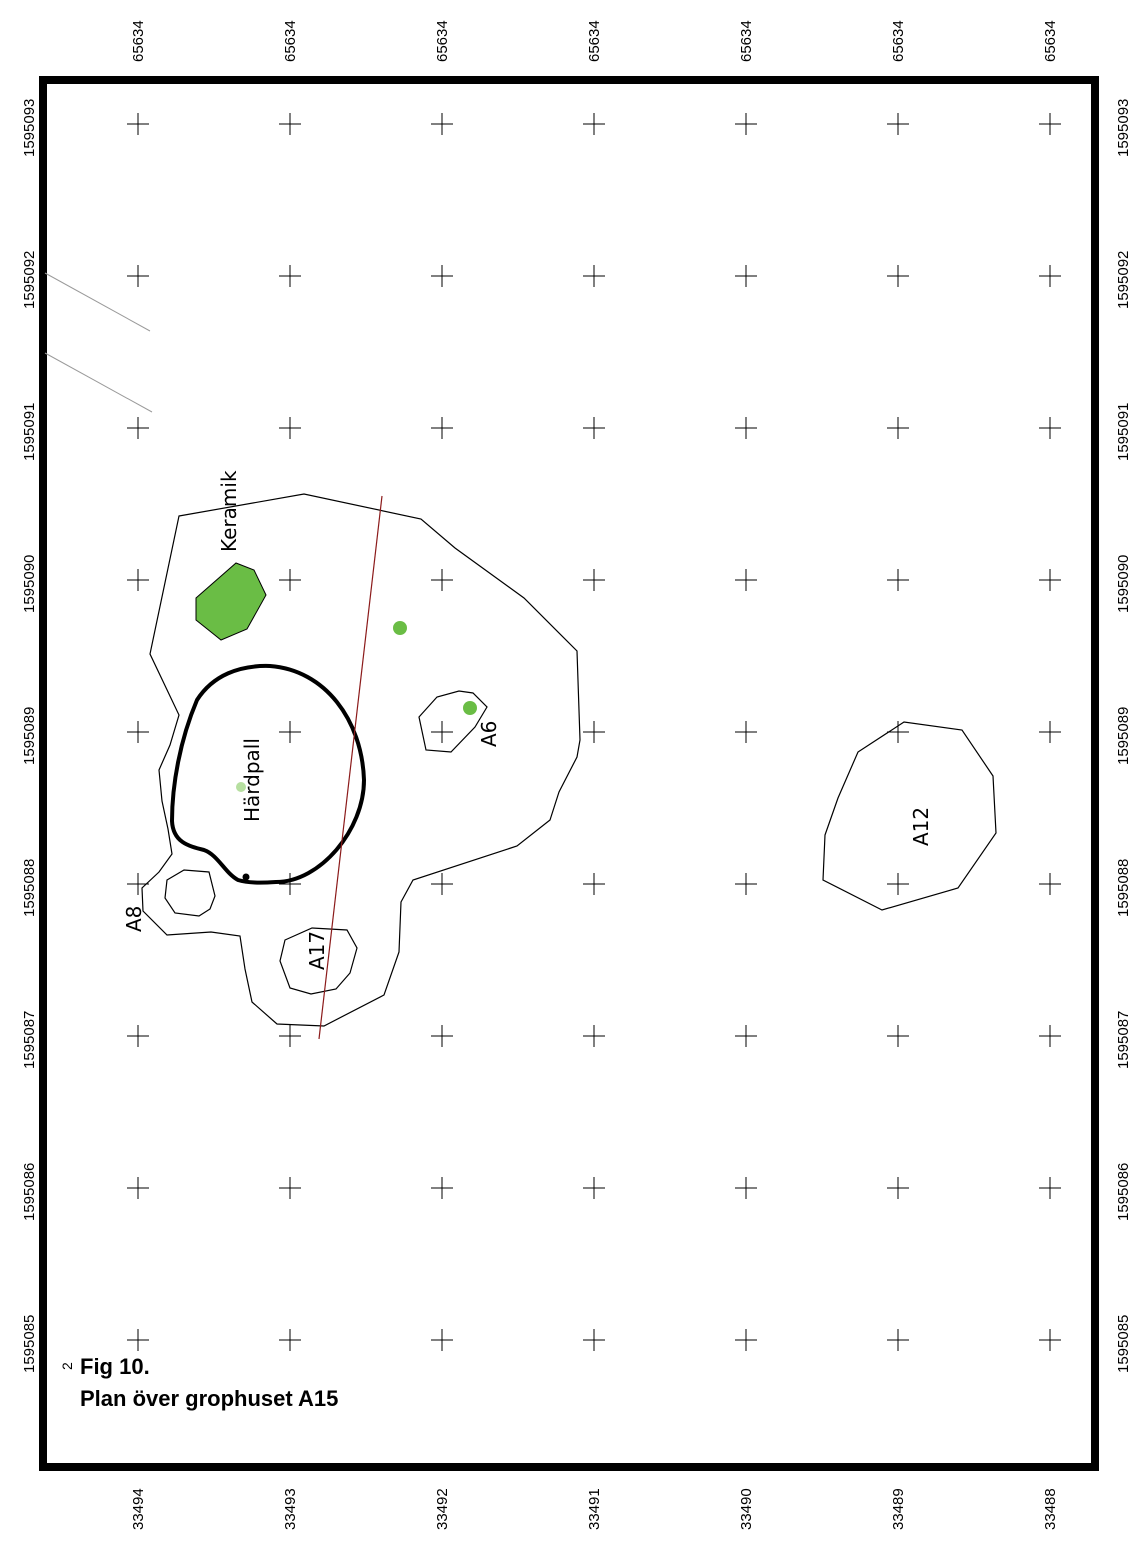 This screenshot has width=1137, height=1542. Describe the element at coordinates (241, 787) in the screenshot. I see `find-point-dot-light` at that location.